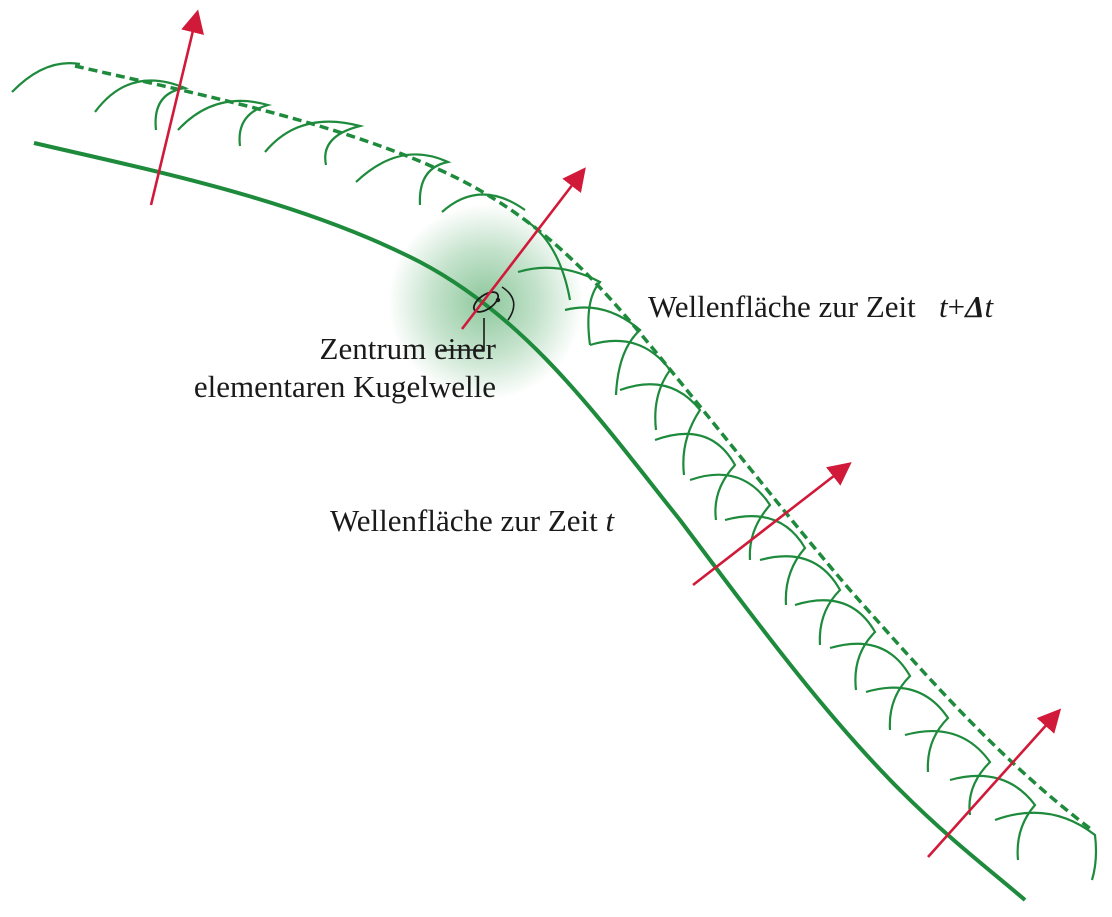 The image size is (1112, 917). I want to click on wavefront-t-dt-plus: +, so click(956, 306).